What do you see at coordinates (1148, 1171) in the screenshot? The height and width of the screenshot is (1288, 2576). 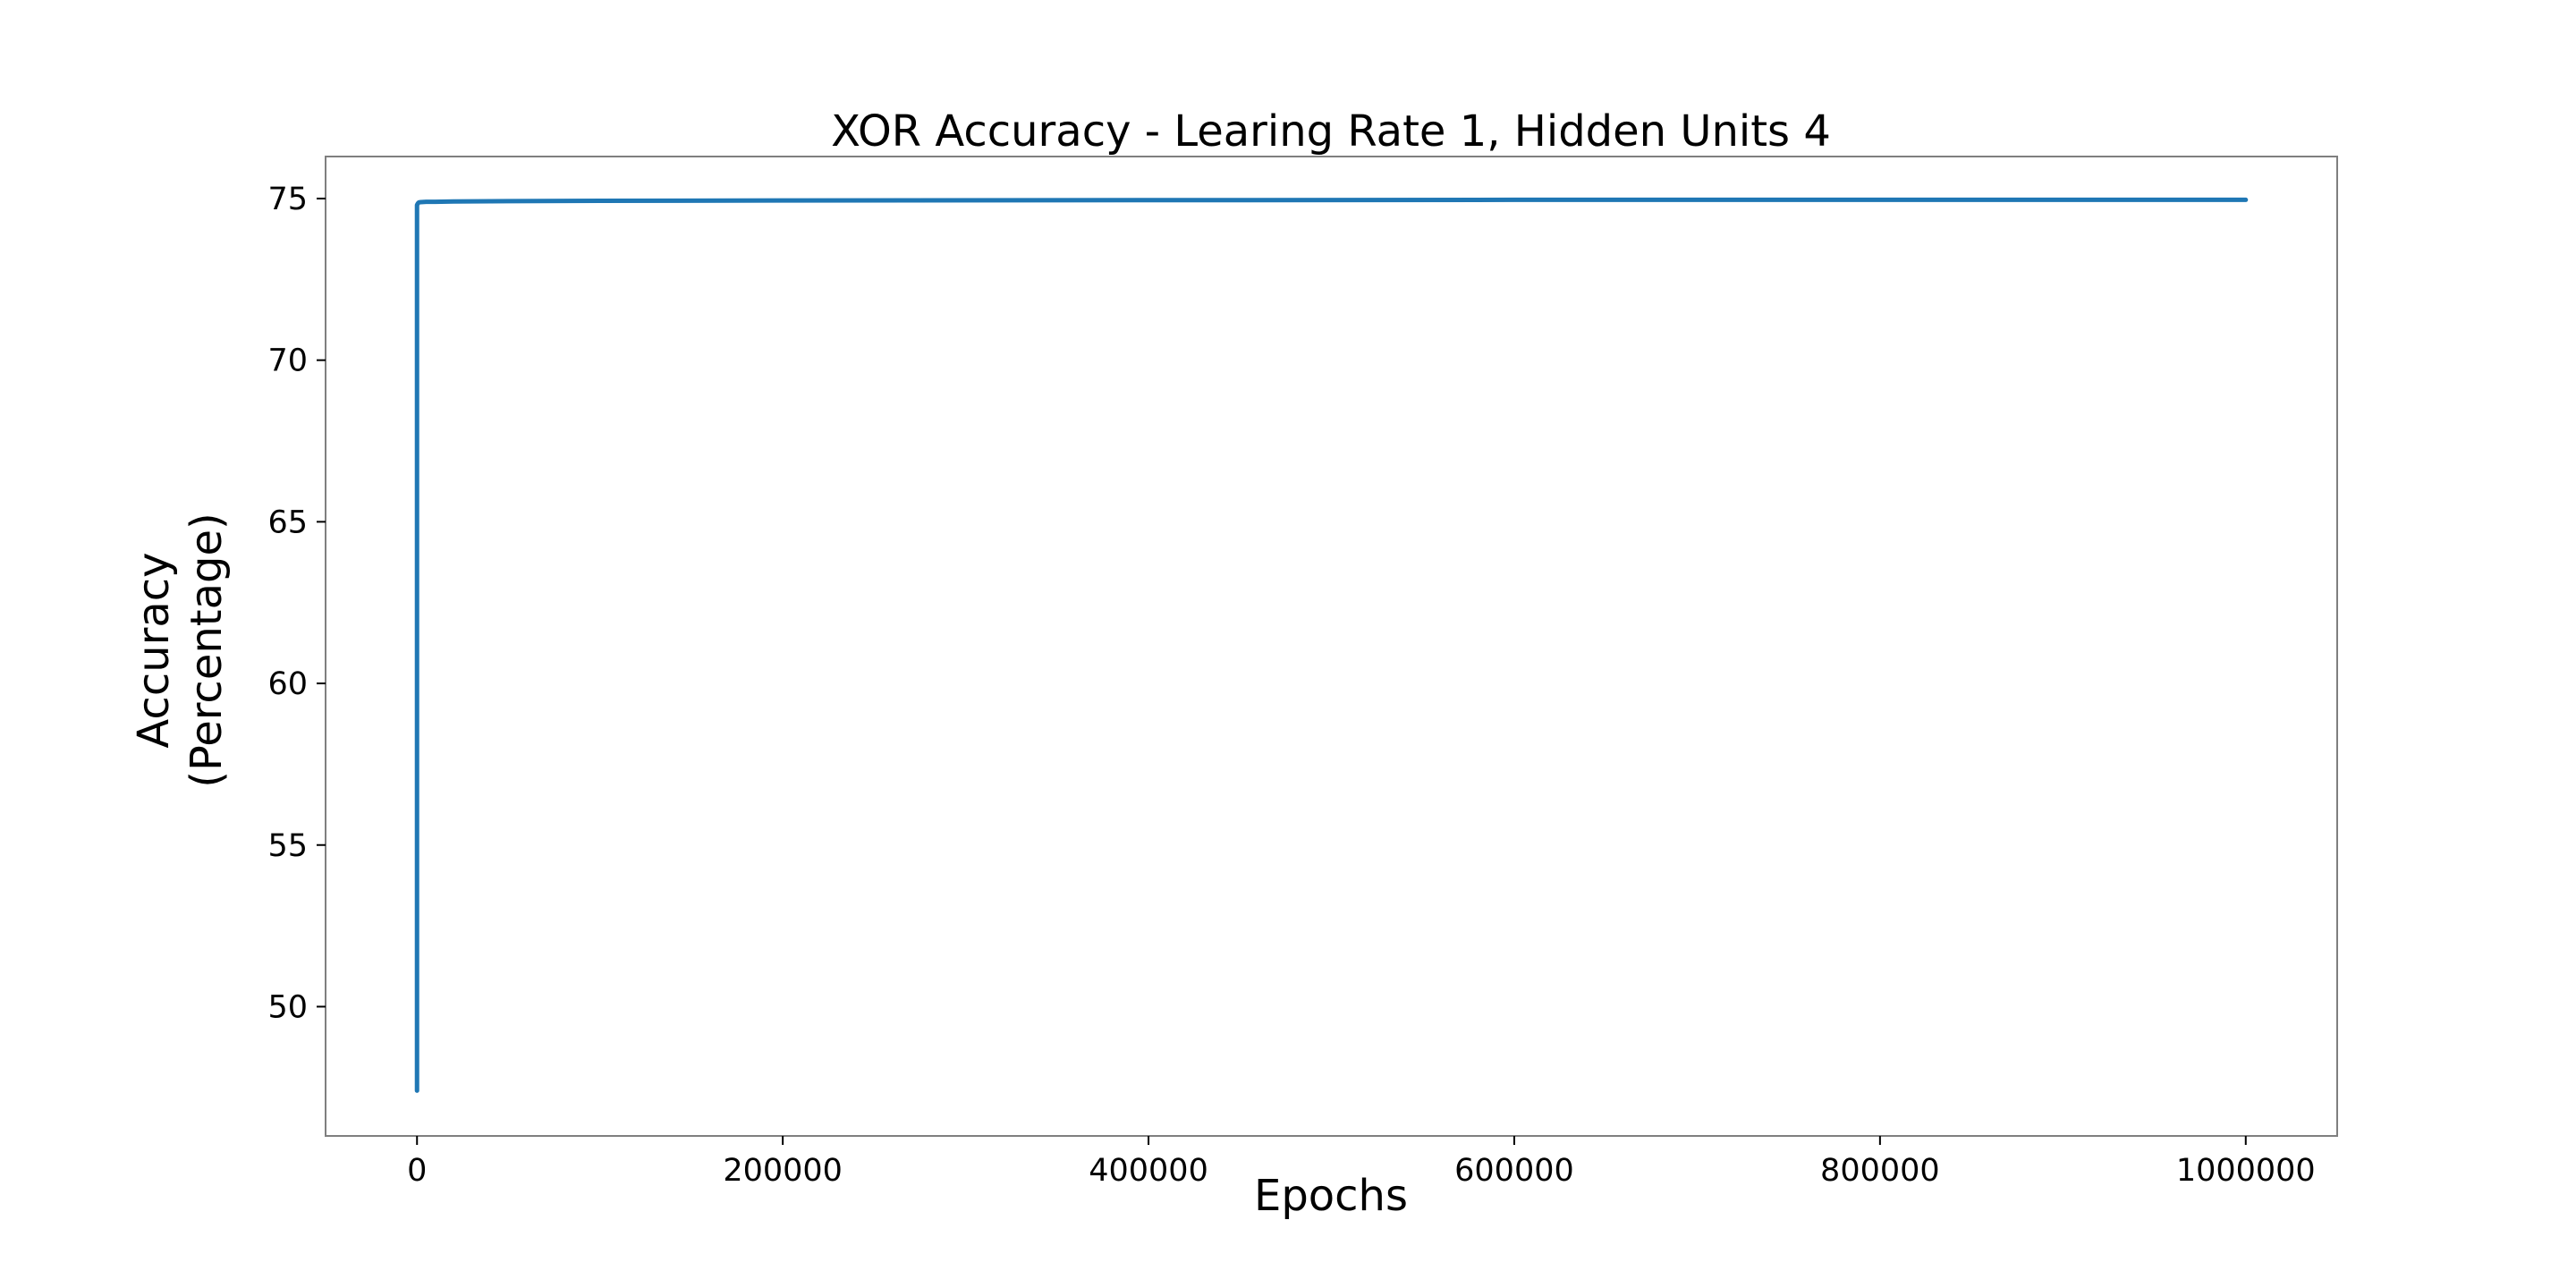 I see `x-tick-label: 400000` at bounding box center [1148, 1171].